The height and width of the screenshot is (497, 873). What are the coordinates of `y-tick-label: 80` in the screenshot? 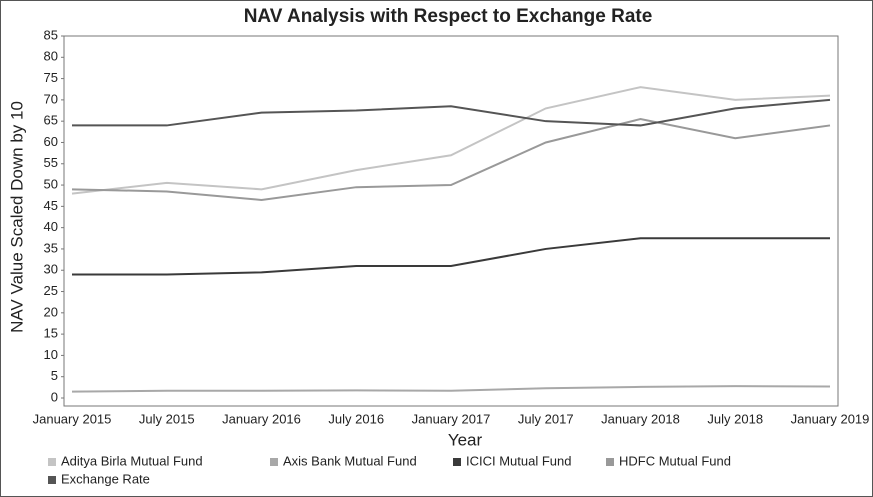 It's located at (51, 56).